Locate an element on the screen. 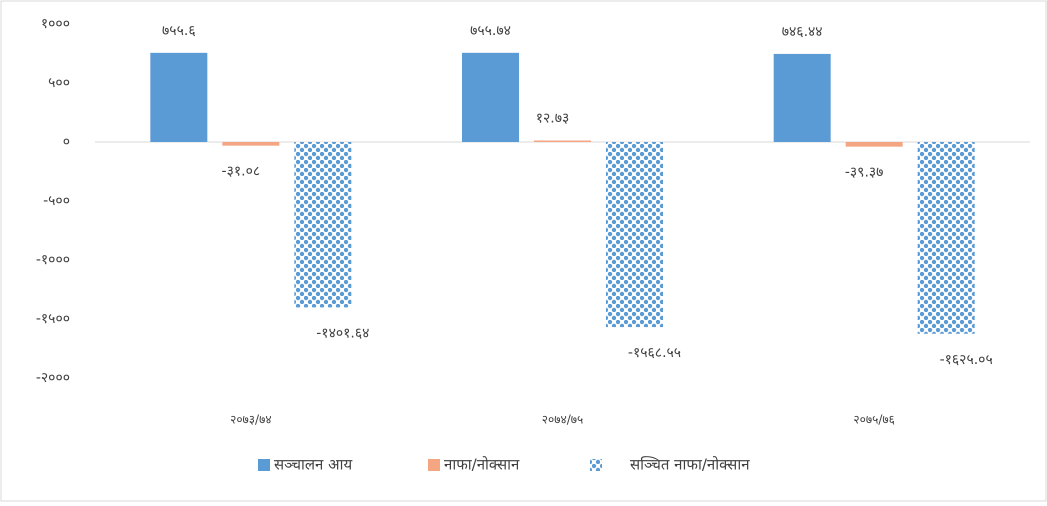  y-tick-label: -१००० is located at coordinates (53, 260).